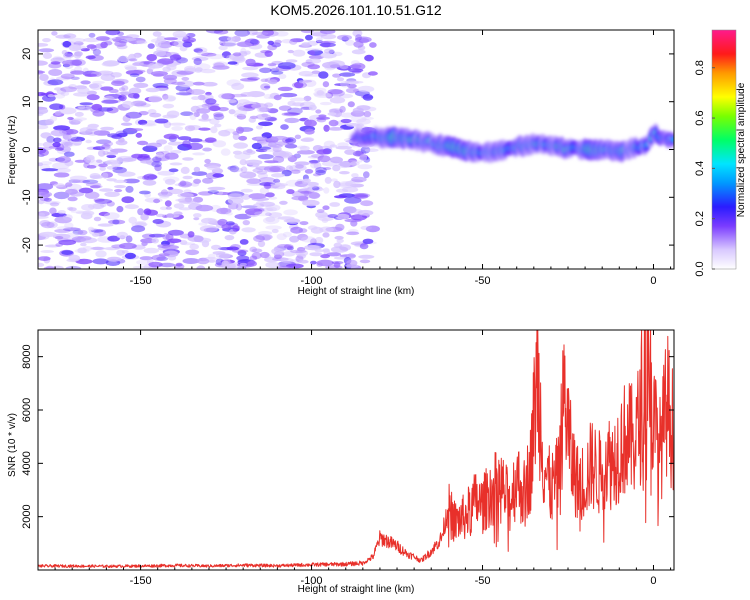  Describe the element at coordinates (356, 291) in the screenshot. I see `spectrogram-x-label: Height of straight line (km)` at that location.